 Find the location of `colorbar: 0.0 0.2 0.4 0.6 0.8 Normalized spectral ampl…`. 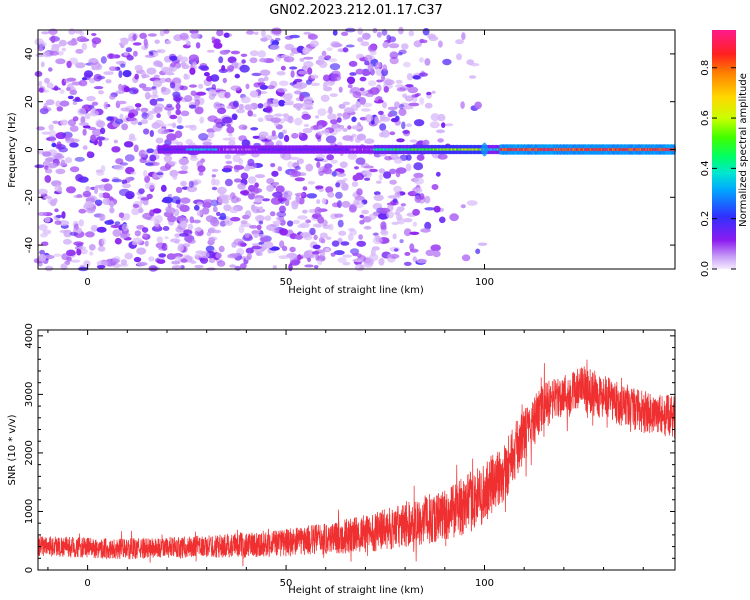

colorbar: 0.0 0.2 0.4 0.6 0.8 Normalized spectral ampl… is located at coordinates (724, 153).